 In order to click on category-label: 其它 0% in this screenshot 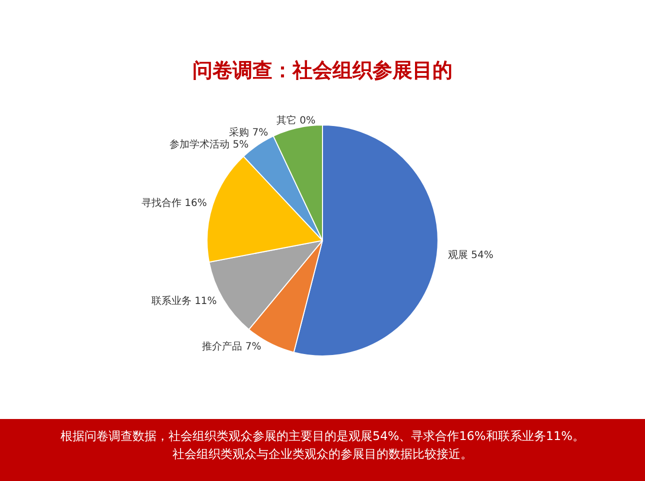, I will do `click(296, 121)`.